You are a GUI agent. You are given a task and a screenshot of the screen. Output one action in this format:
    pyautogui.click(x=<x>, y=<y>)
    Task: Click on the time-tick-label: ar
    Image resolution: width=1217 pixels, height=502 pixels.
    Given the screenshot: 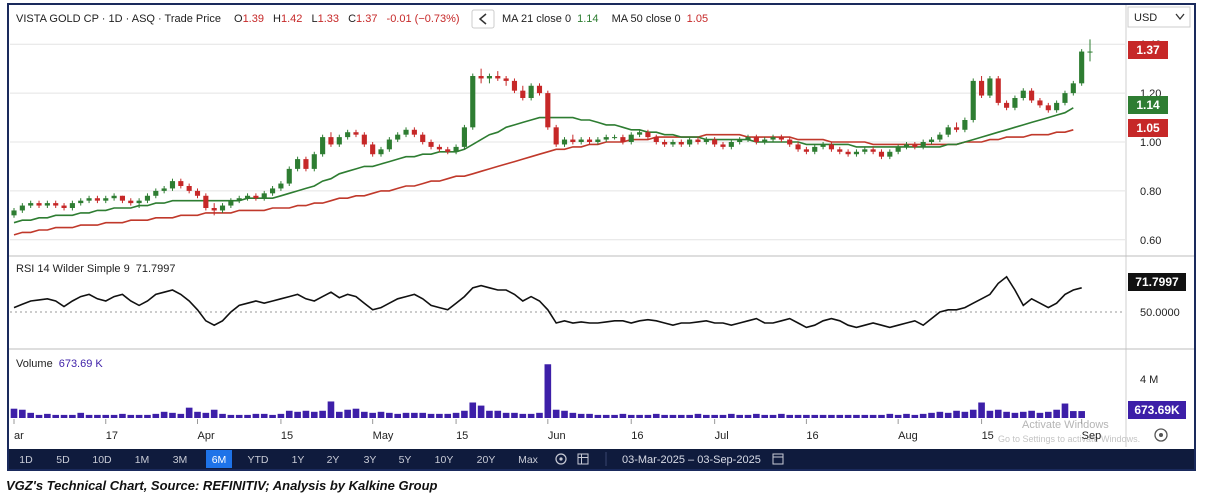 What is the action you would take?
    pyautogui.click(x=19, y=436)
    